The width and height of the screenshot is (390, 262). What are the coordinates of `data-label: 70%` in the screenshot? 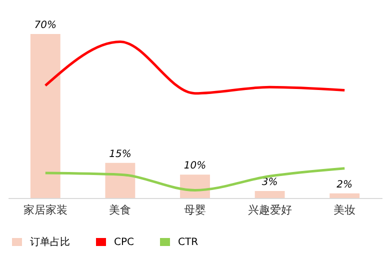 It's located at (45, 25).